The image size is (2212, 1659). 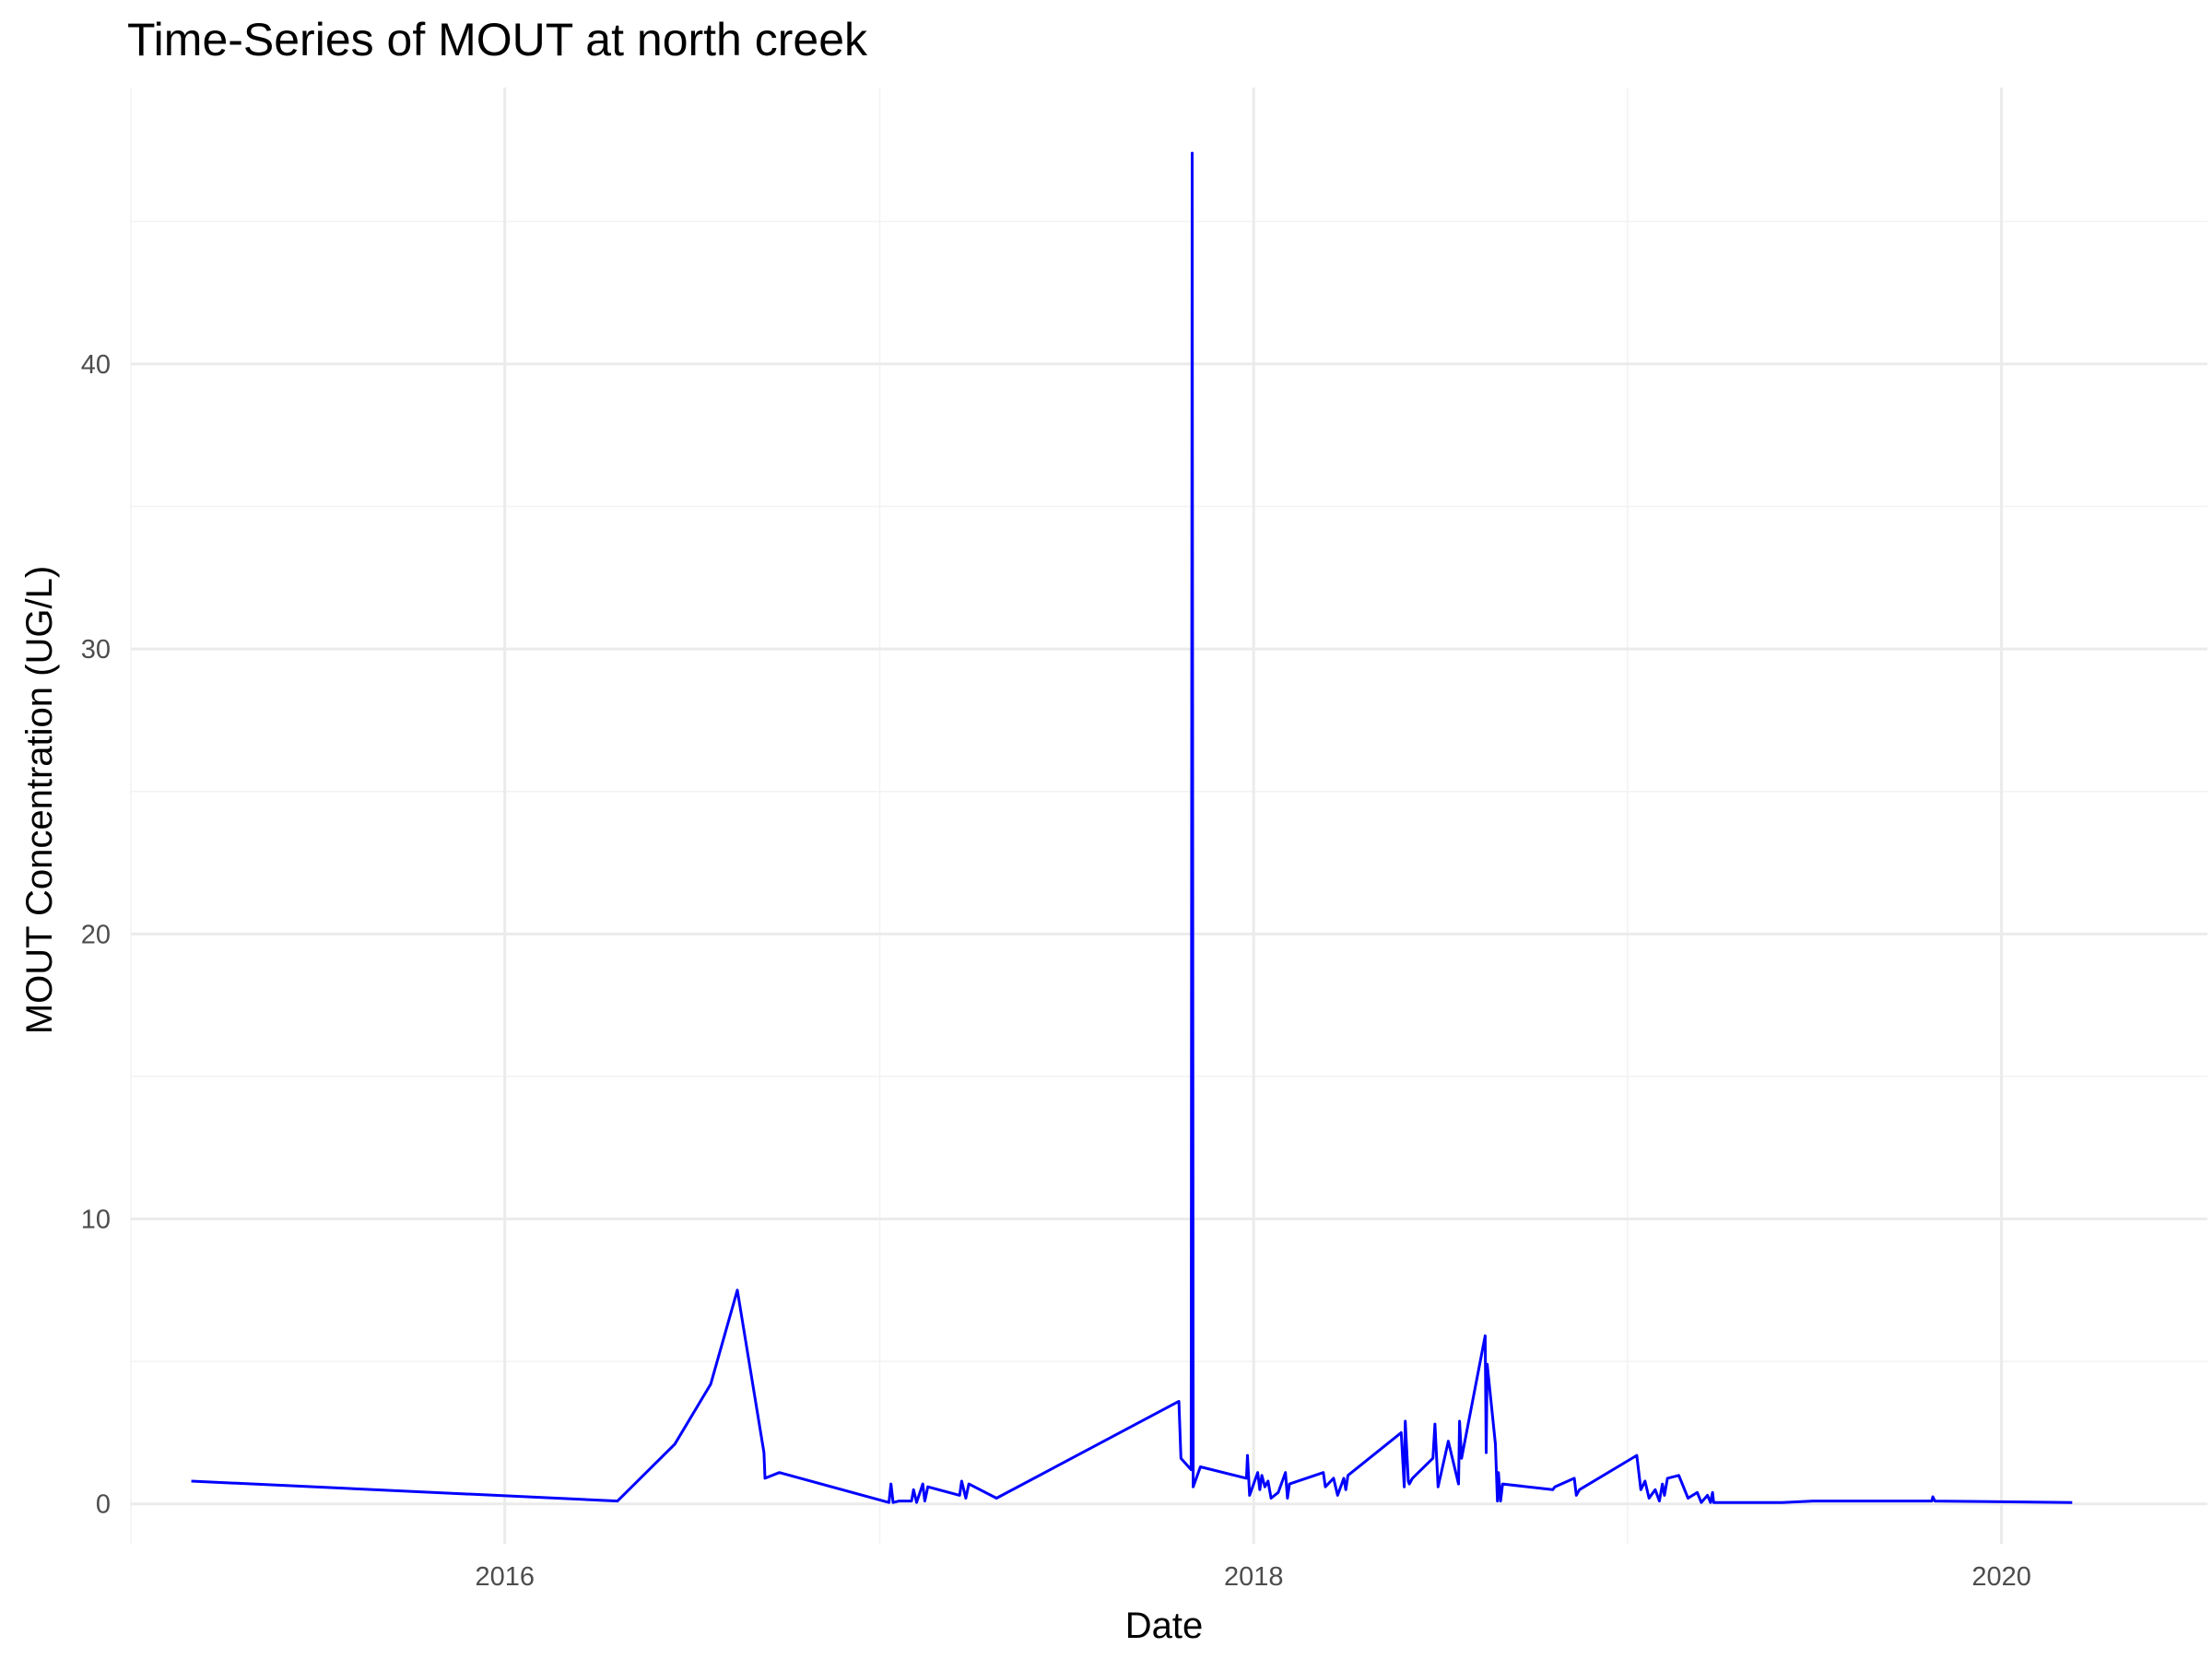 I want to click on y-tick-label: 40, so click(x=96, y=365).